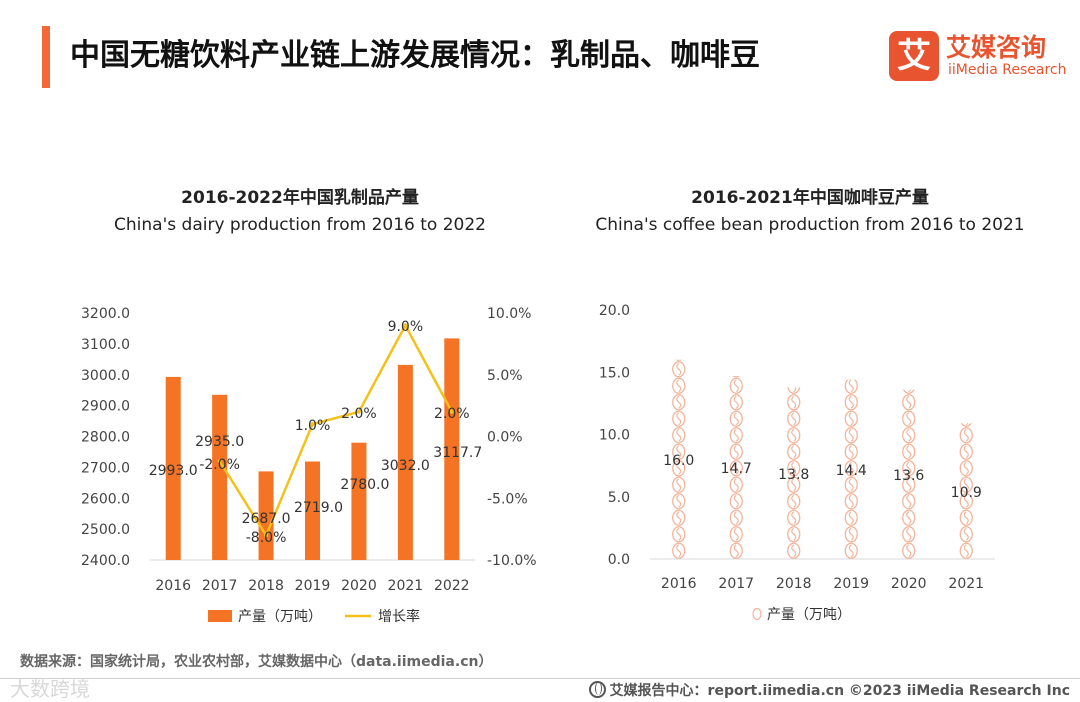 This screenshot has height=702, width=1080. Describe the element at coordinates (220, 616) in the screenshot. I see `legend-bar-swatch` at that location.